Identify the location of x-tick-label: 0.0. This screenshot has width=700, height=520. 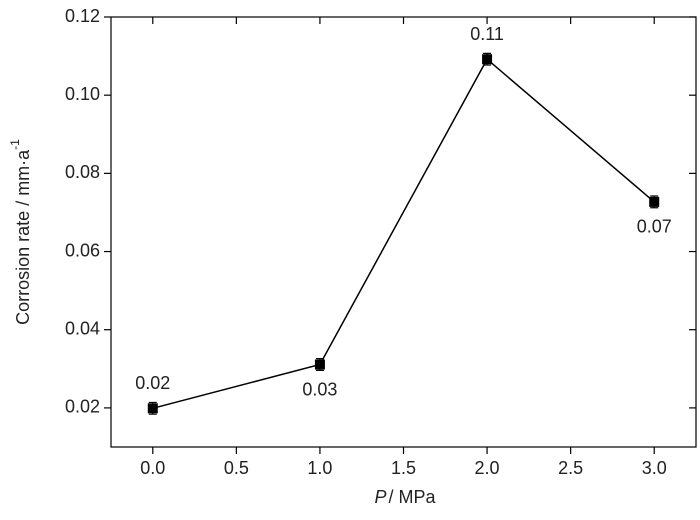
(152, 468).